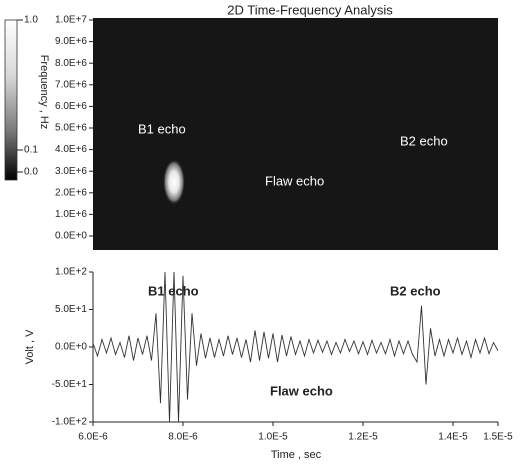 This screenshot has height=464, width=525. Describe the element at coordinates (71, 63) in the screenshot. I see `y-tick-label: 8.0E+6` at that location.